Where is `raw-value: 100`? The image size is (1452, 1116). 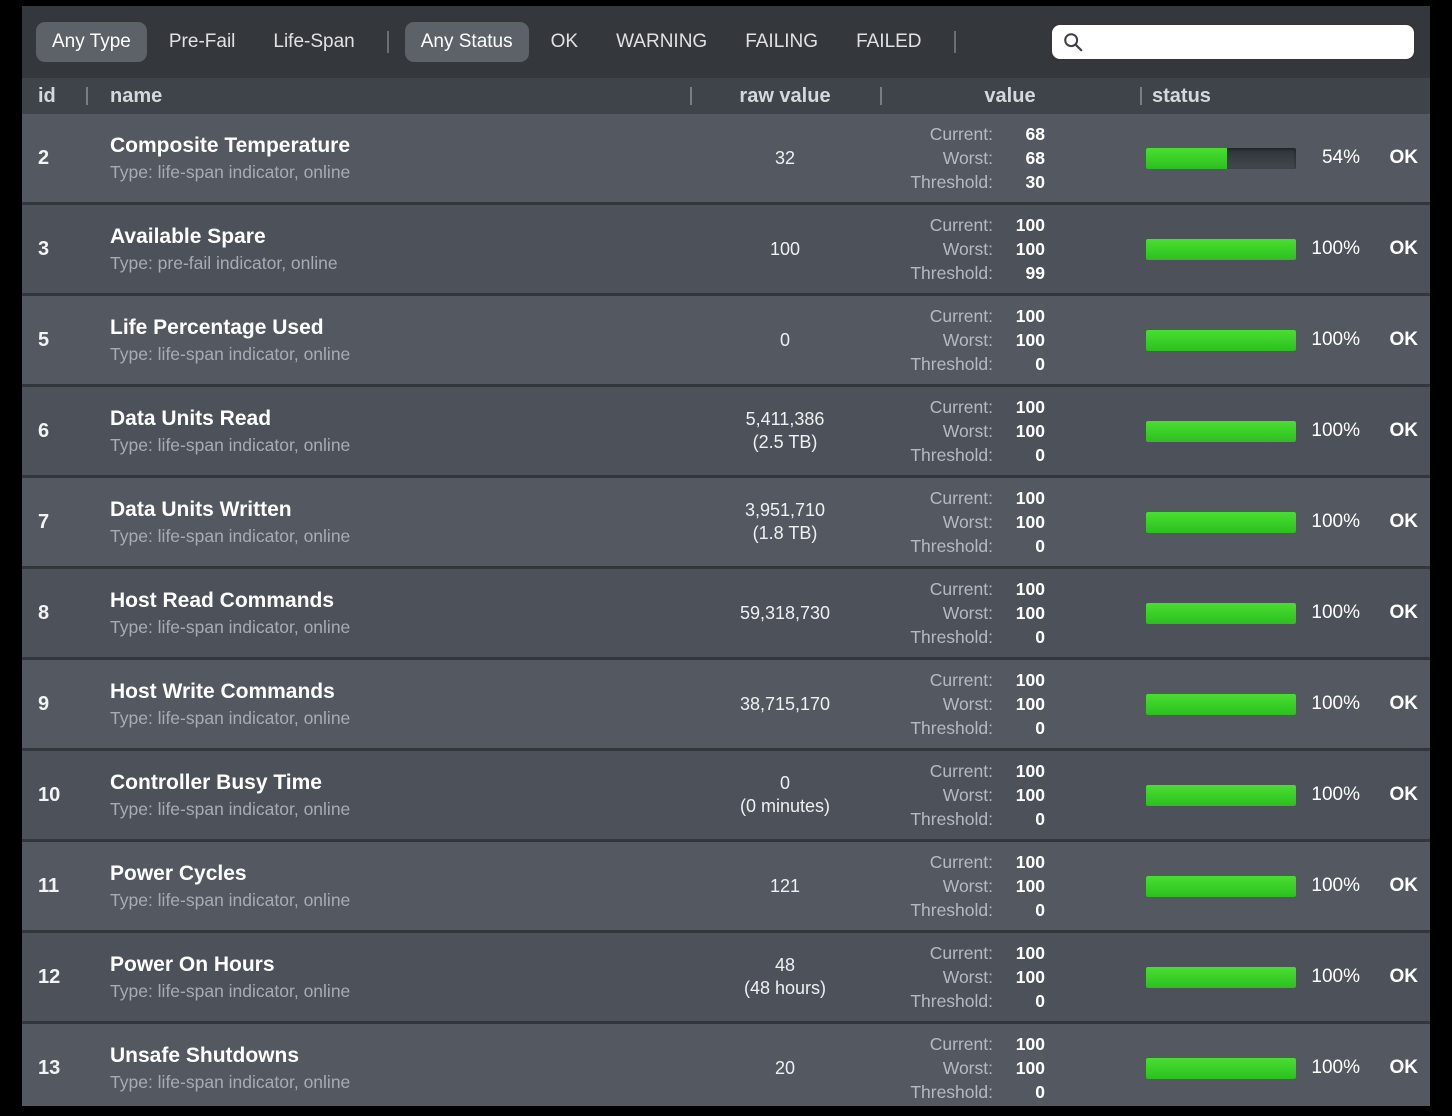 raw-value: 100 is located at coordinates (785, 249).